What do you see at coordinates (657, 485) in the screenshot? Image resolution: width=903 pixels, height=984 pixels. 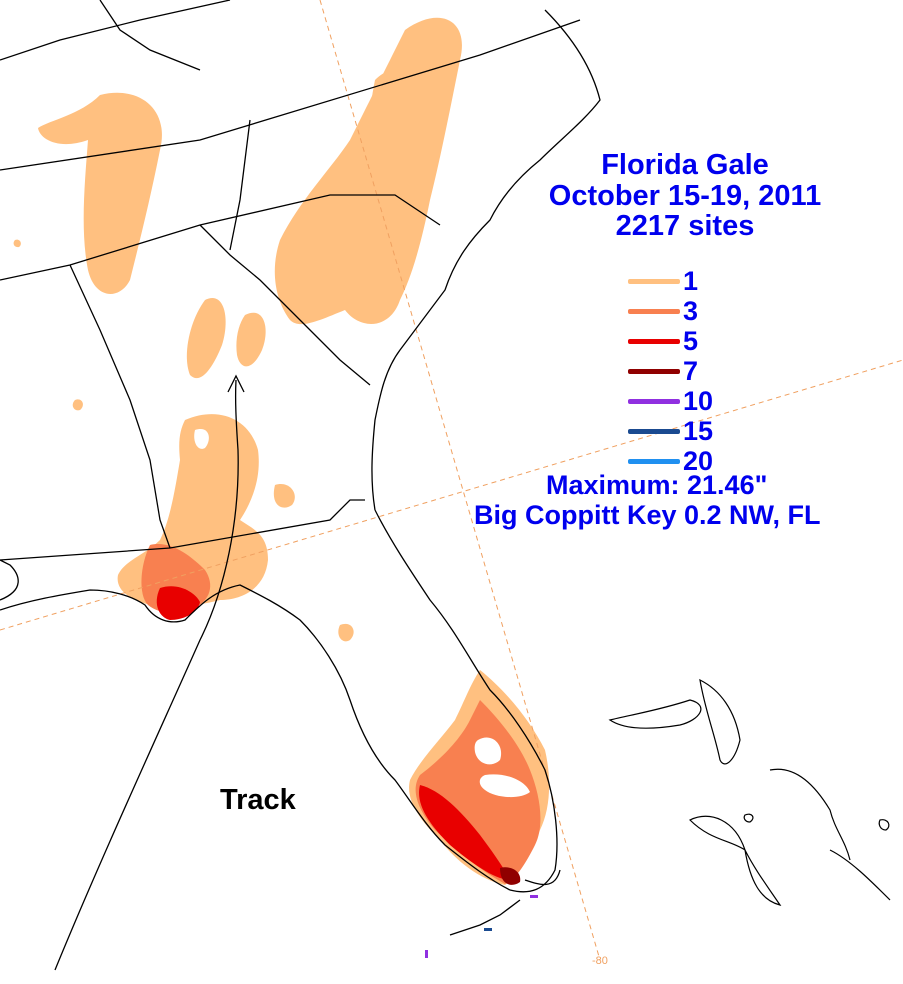 I see `maximum-value: Maximum: 21.46"` at bounding box center [657, 485].